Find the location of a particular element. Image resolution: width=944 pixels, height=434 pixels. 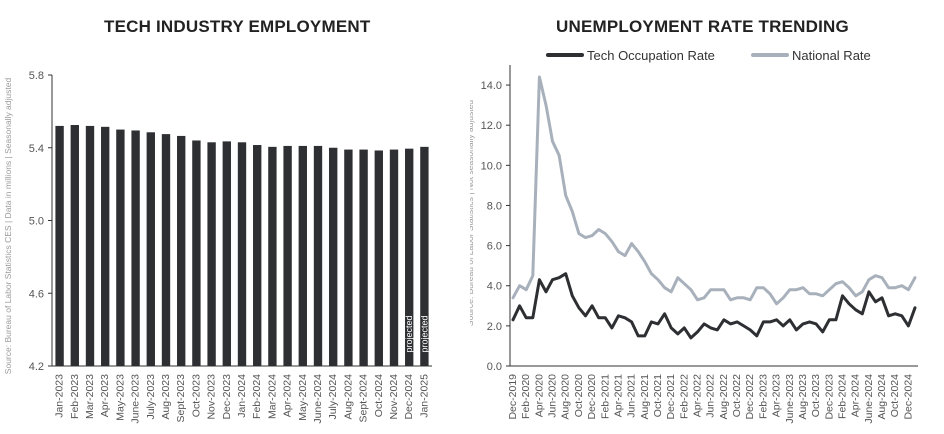

x-tick-label: May-2023 is located at coordinates (120, 397).